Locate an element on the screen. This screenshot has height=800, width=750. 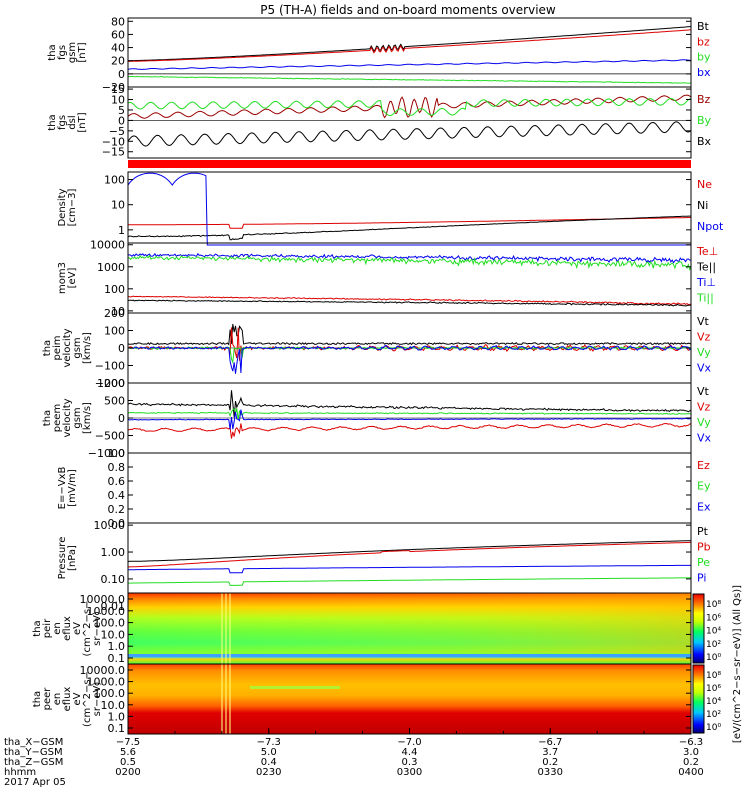
date-label: 2017 Apr 05 is located at coordinates (35, 782).